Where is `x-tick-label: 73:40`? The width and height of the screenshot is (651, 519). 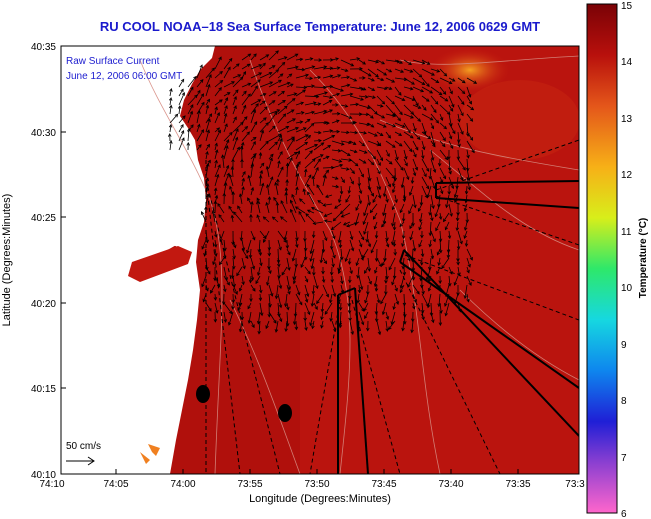 x-tick-label: 73:40 is located at coordinates (450, 484).